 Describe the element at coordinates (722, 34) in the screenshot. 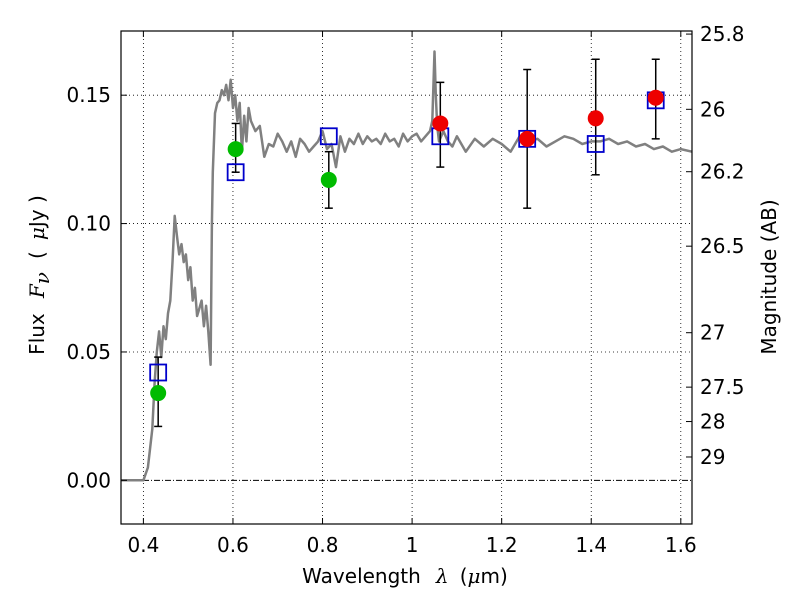

I see `y2-tick-label: 25.8` at that location.